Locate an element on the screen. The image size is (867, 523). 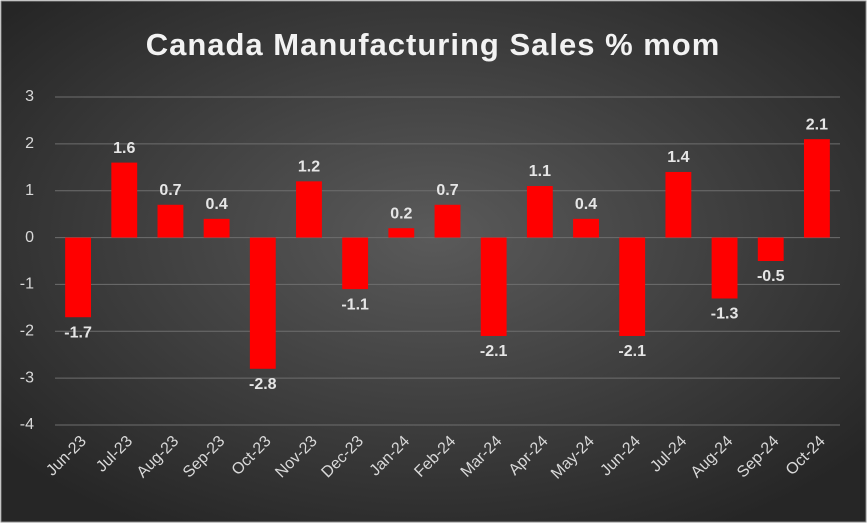
y-tick-label: 3 is located at coordinates (29, 96).